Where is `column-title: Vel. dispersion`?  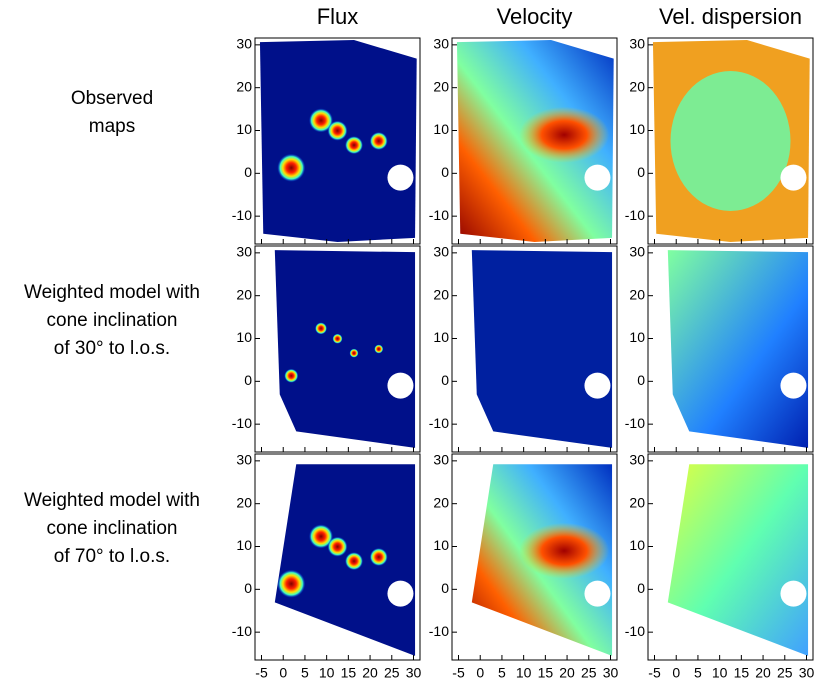 column-title: Vel. dispersion is located at coordinates (730, 16).